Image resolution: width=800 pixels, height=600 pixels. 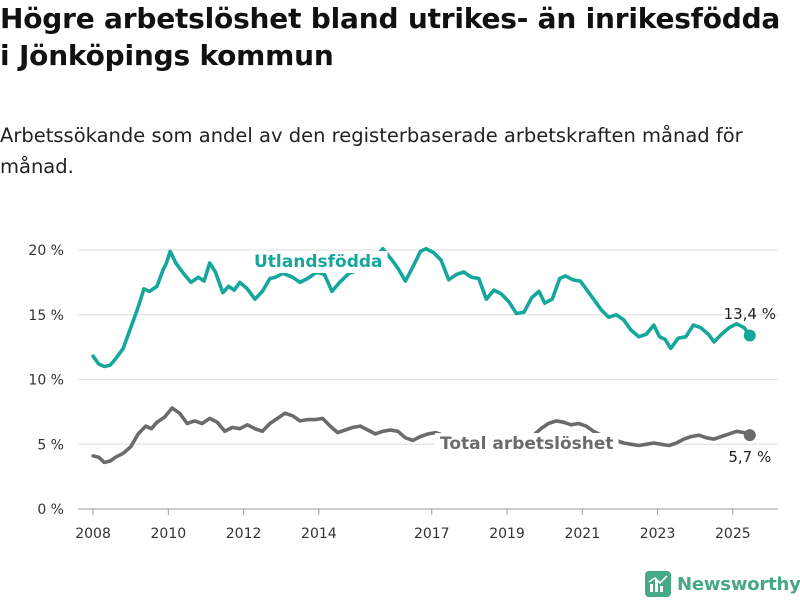 I want to click on newsworthy-brand: Newsworthy, so click(x=722, y=584).